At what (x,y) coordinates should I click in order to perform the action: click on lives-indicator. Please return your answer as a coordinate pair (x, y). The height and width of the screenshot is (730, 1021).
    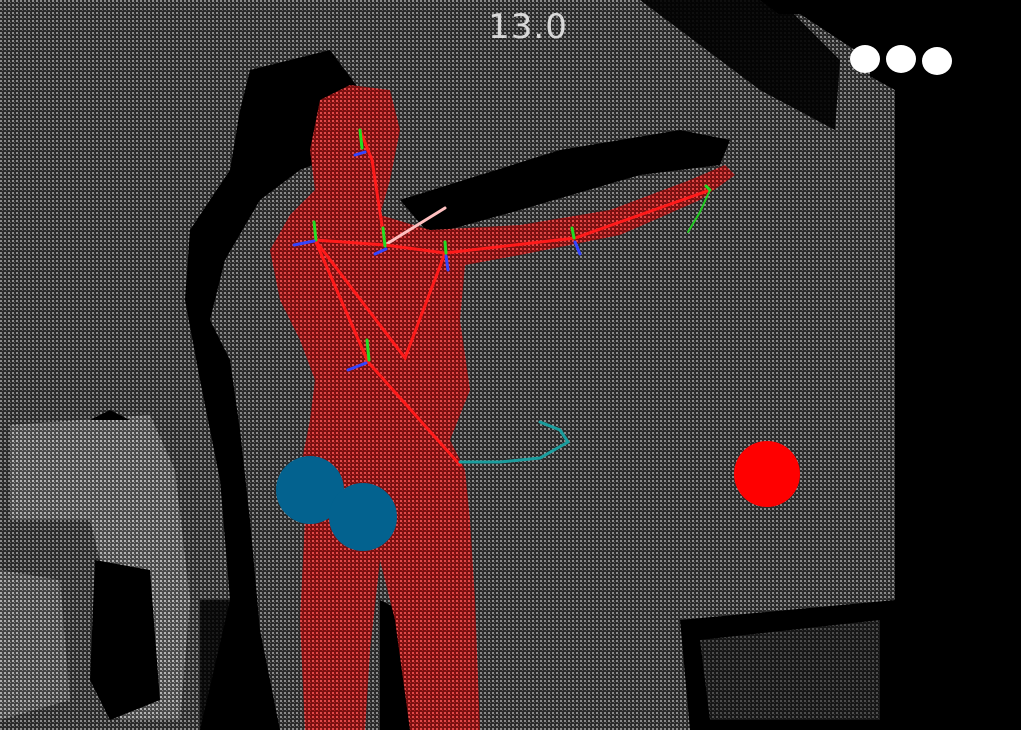
    Looking at the image, I should click on (901, 60).